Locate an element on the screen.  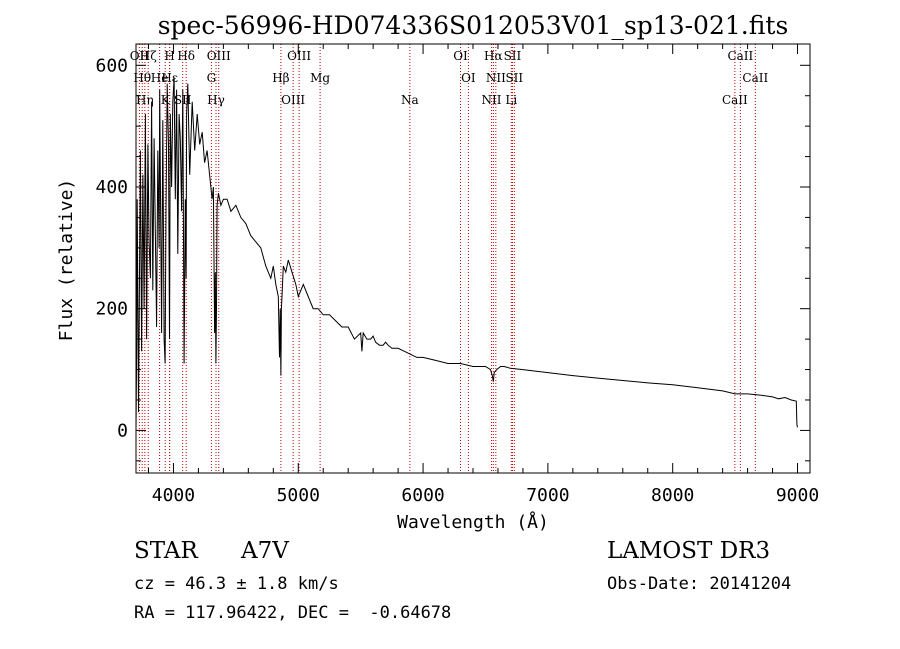
line-marker-label: OII is located at coordinates (140, 56).